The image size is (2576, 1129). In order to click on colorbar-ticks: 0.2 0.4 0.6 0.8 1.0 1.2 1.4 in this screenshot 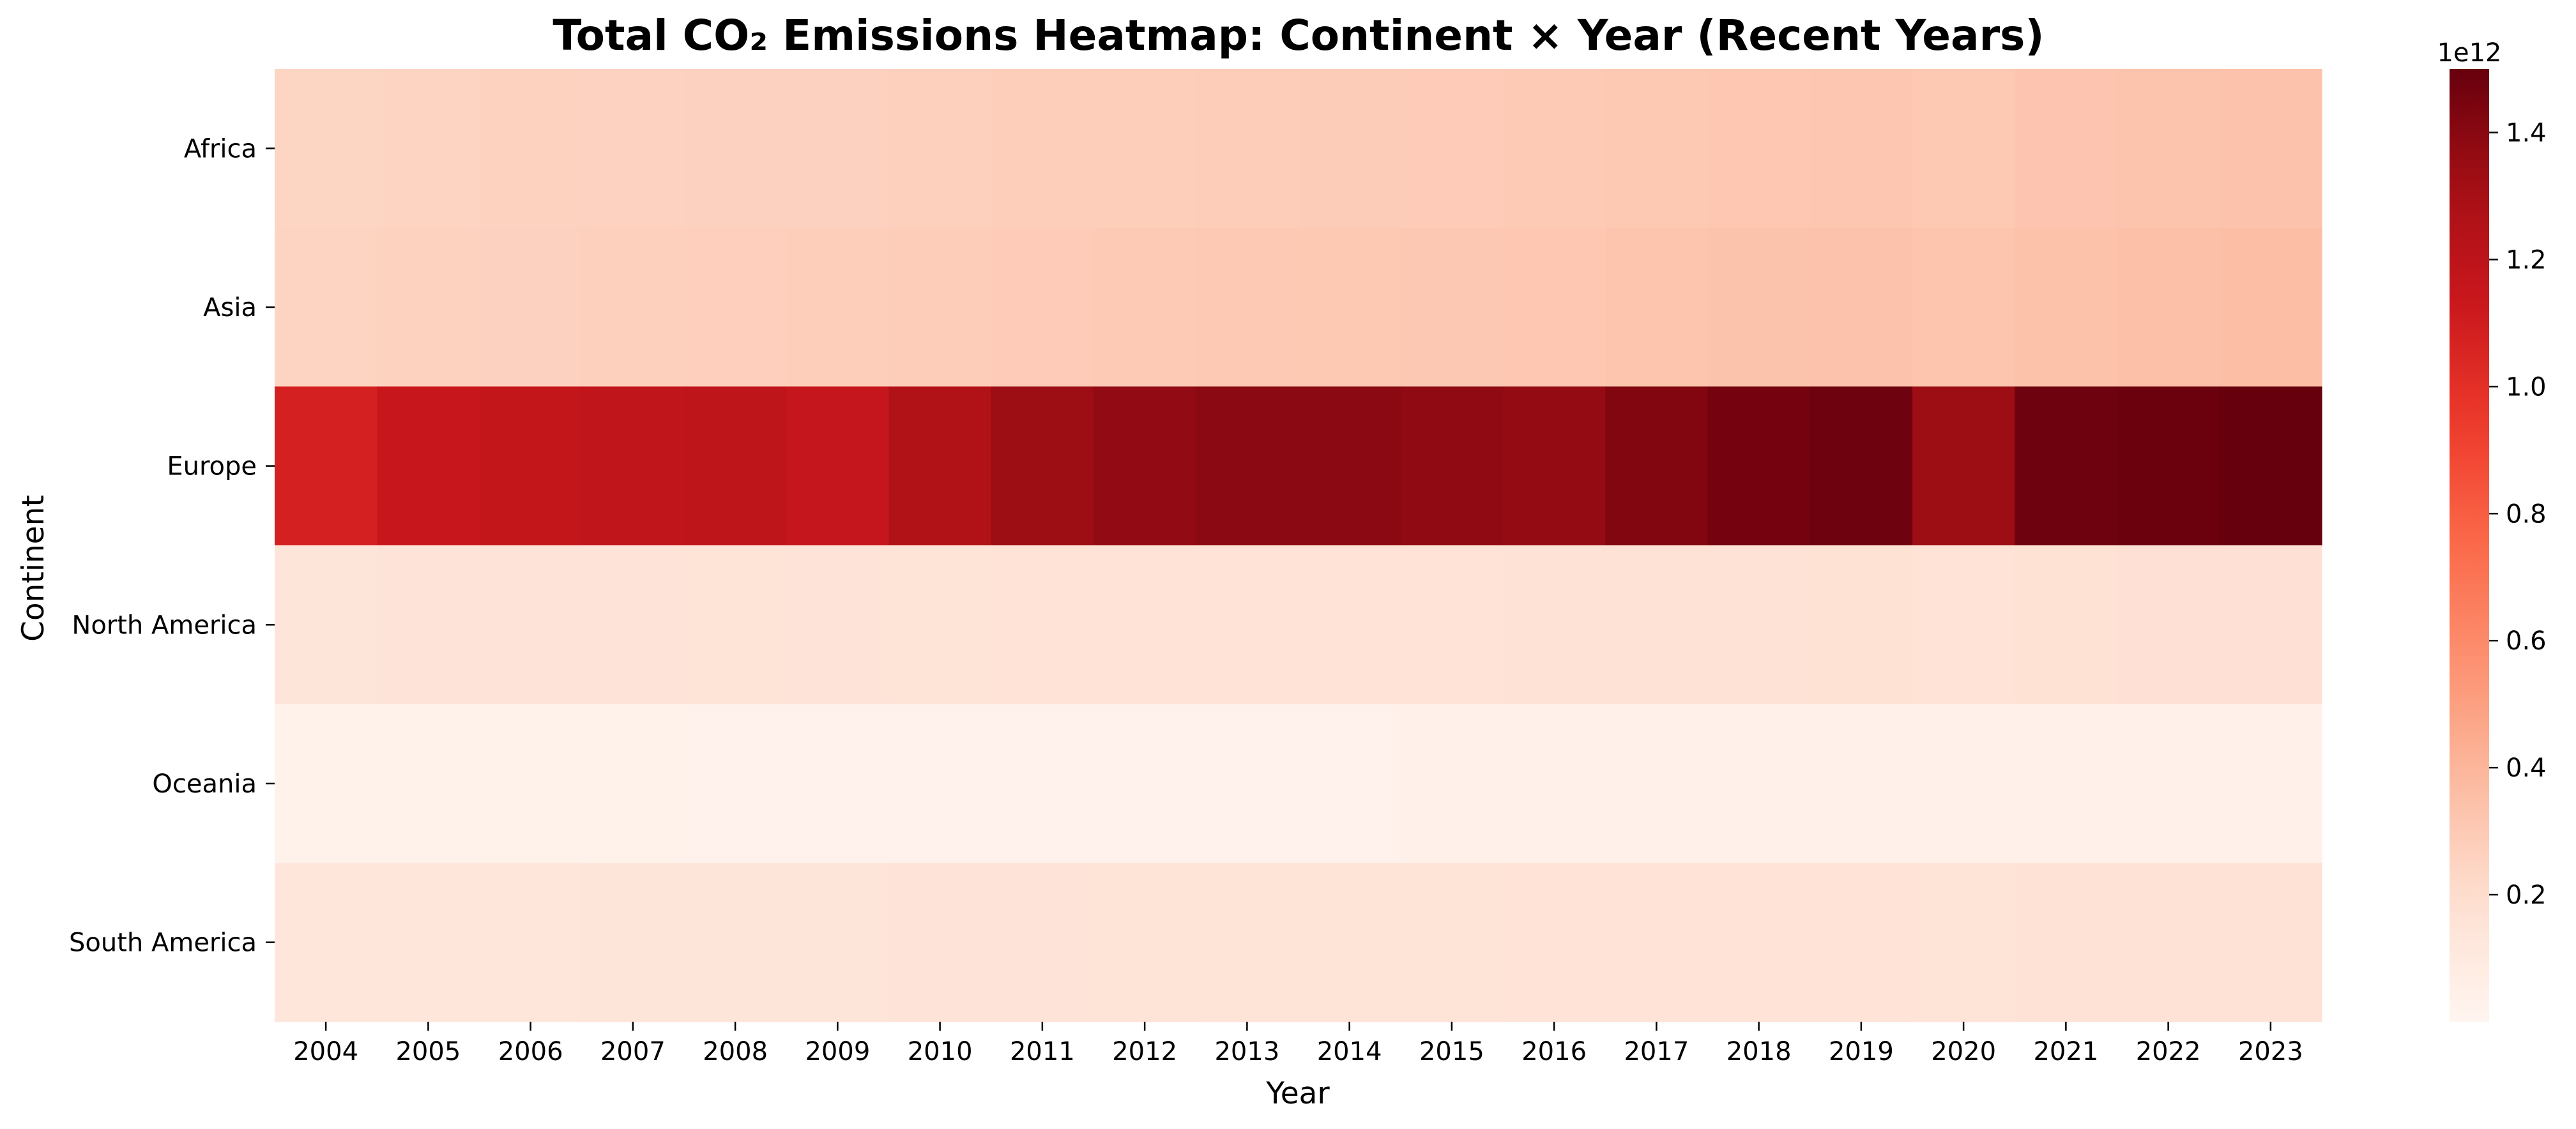, I will do `click(2518, 514)`.